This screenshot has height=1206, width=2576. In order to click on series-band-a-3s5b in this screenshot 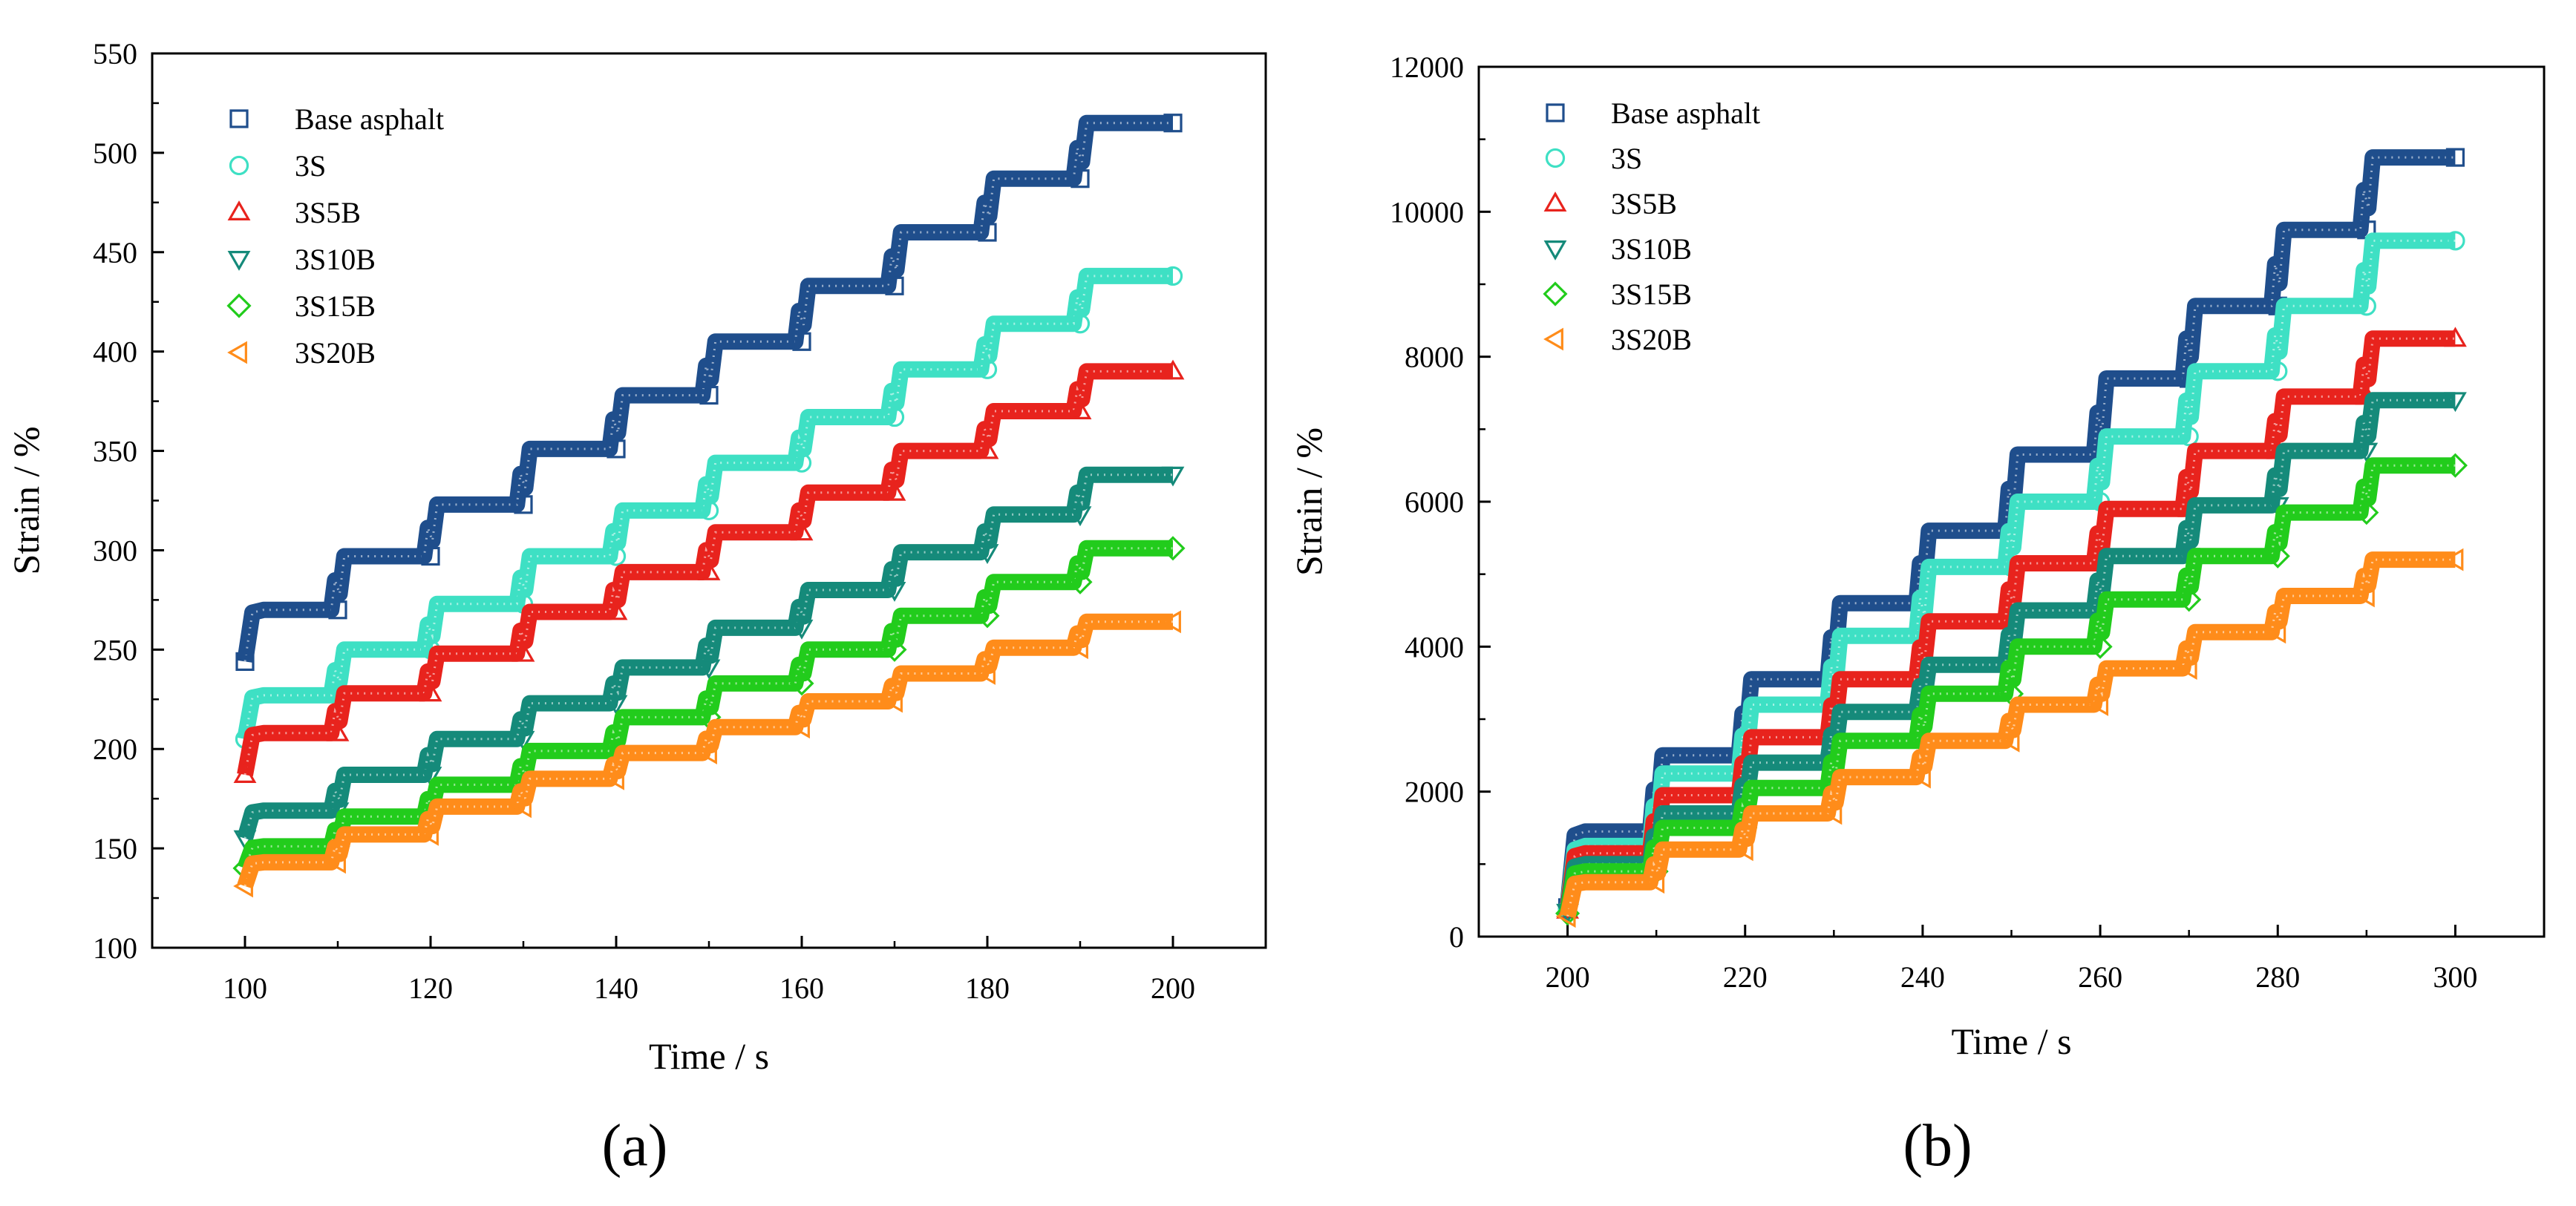, I will do `click(705, 570)`.